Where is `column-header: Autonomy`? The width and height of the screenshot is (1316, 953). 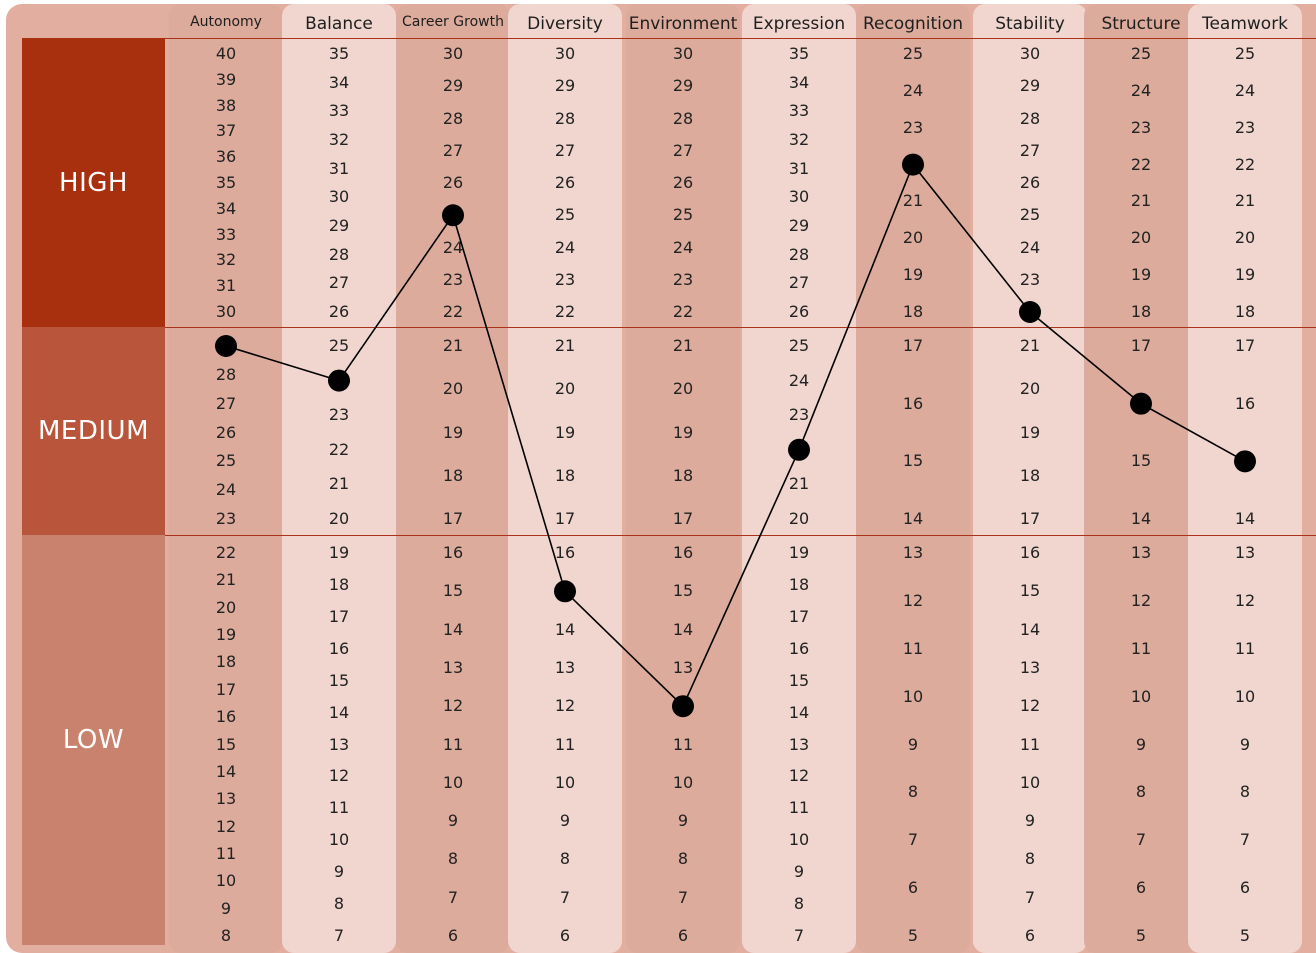
column-header: Autonomy is located at coordinates (226, 22).